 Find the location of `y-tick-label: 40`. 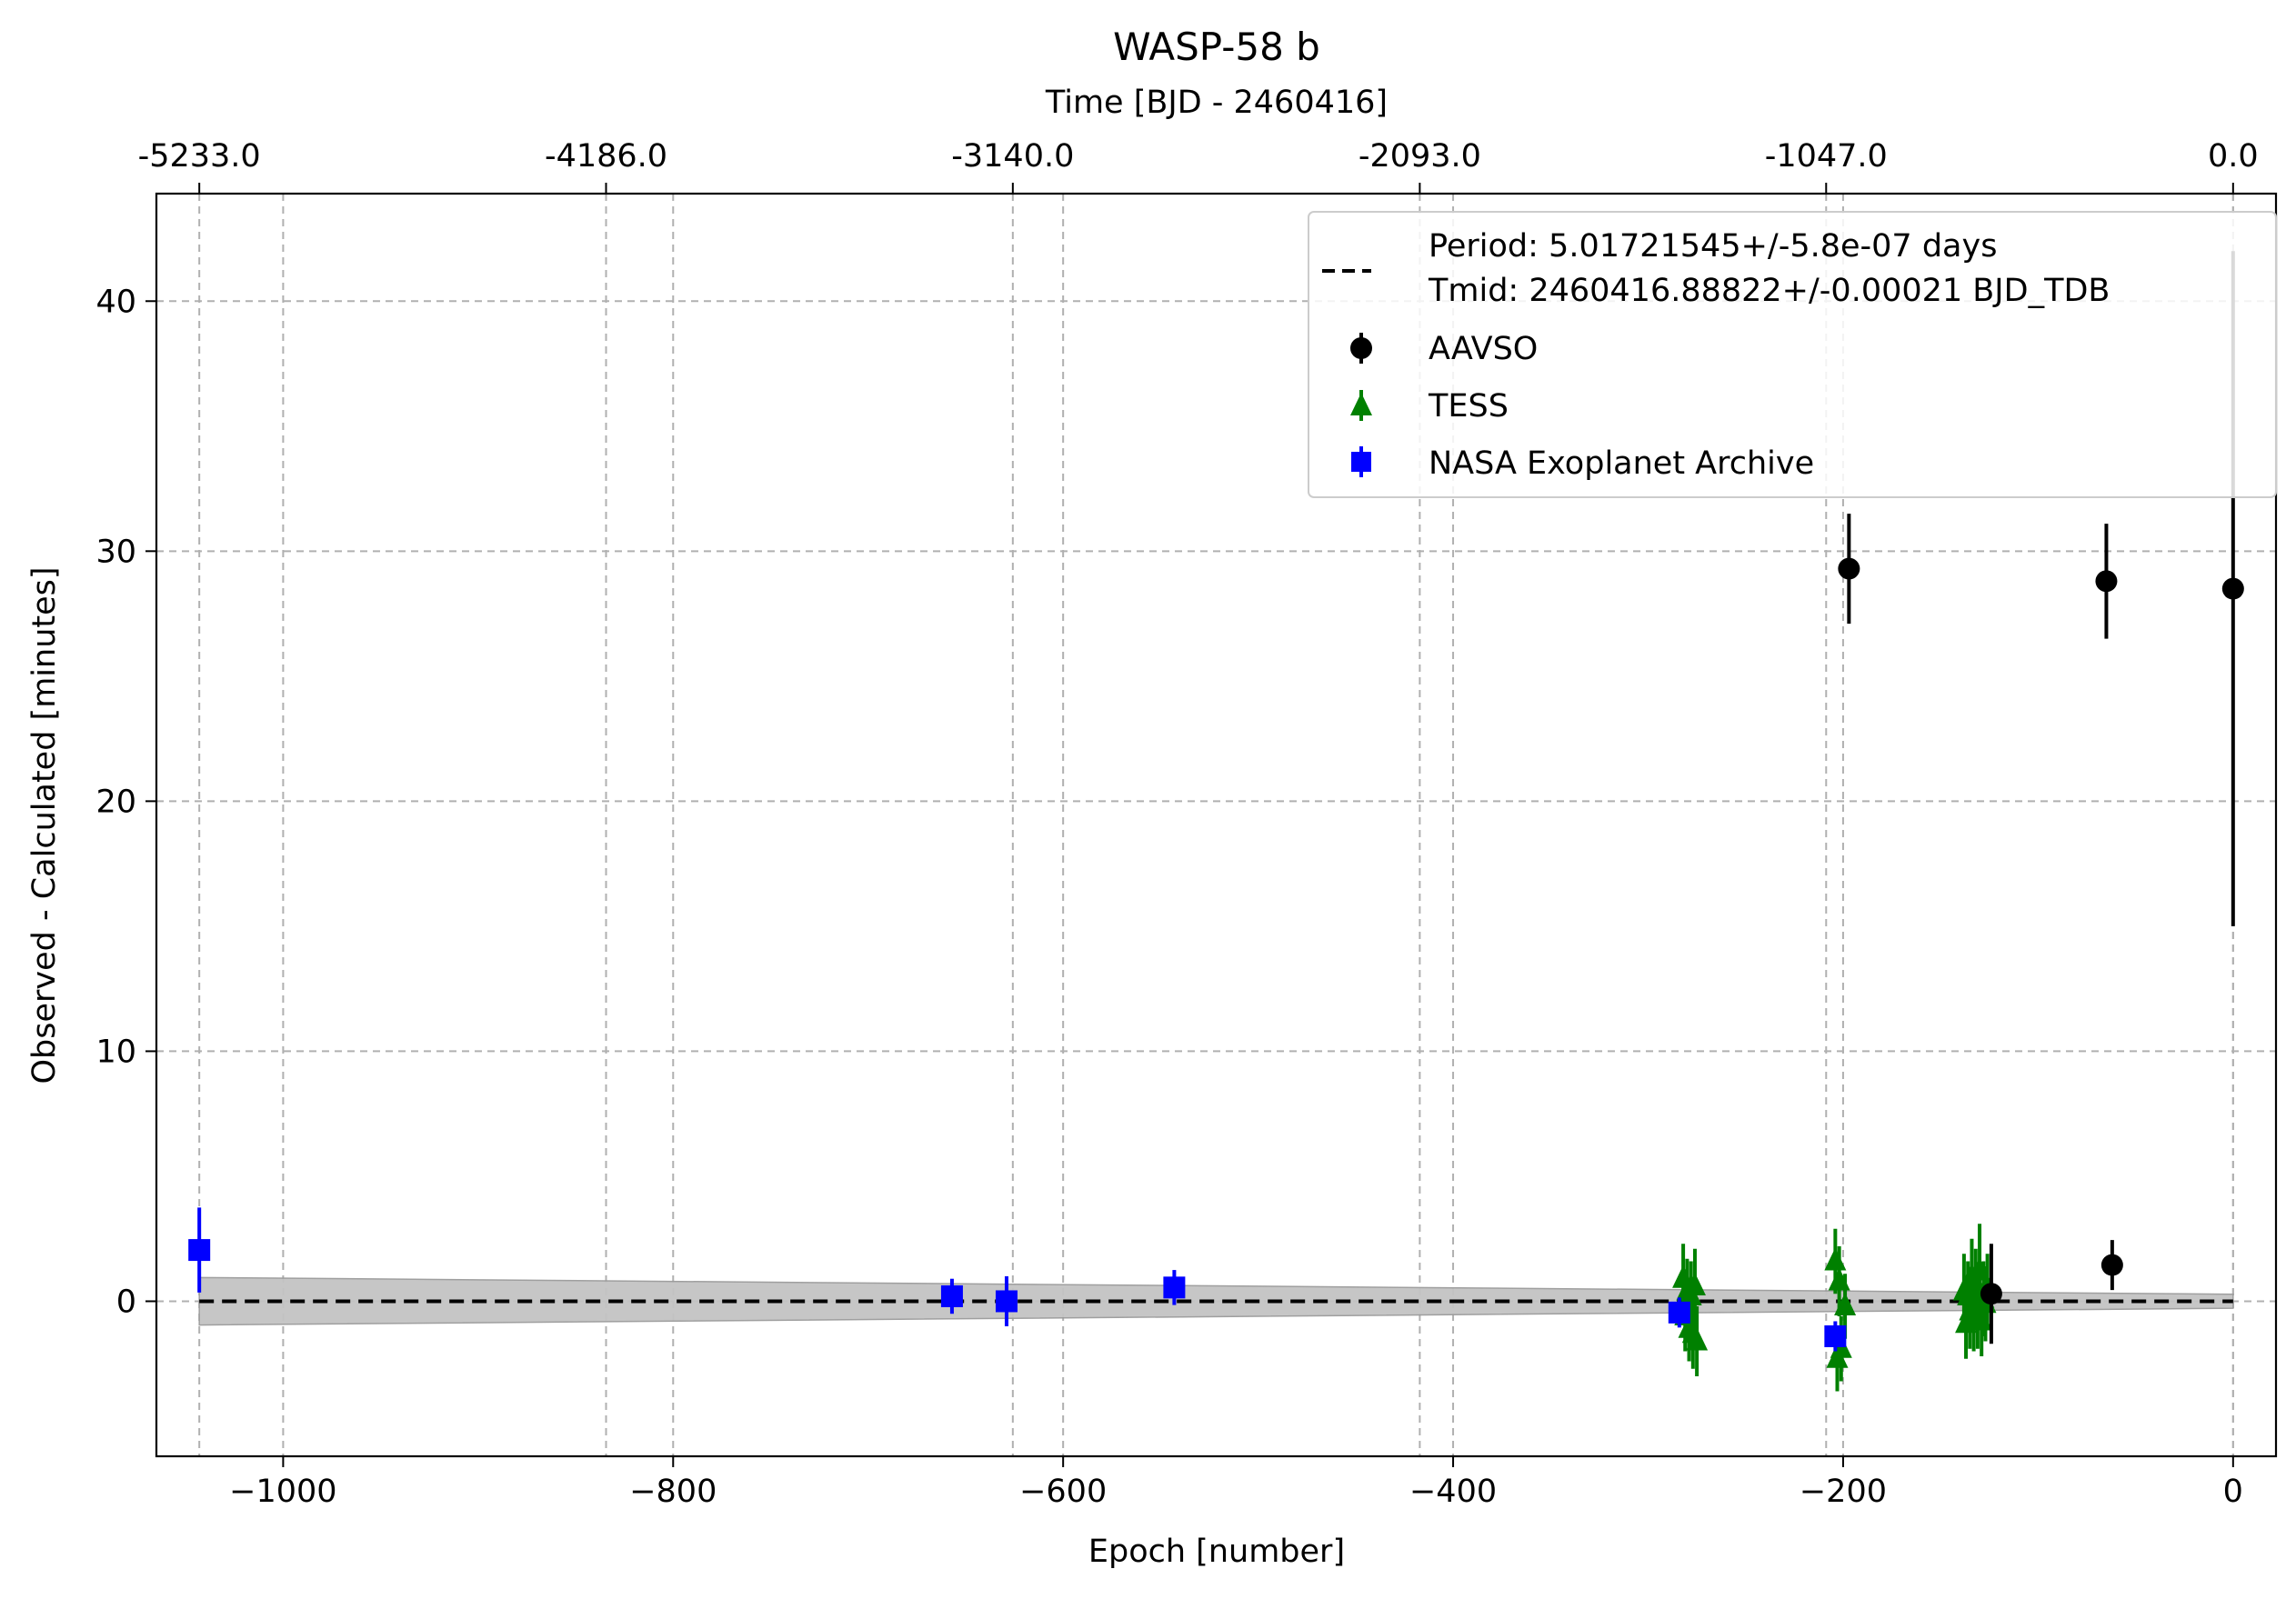

y-tick-label: 40 is located at coordinates (116, 302).